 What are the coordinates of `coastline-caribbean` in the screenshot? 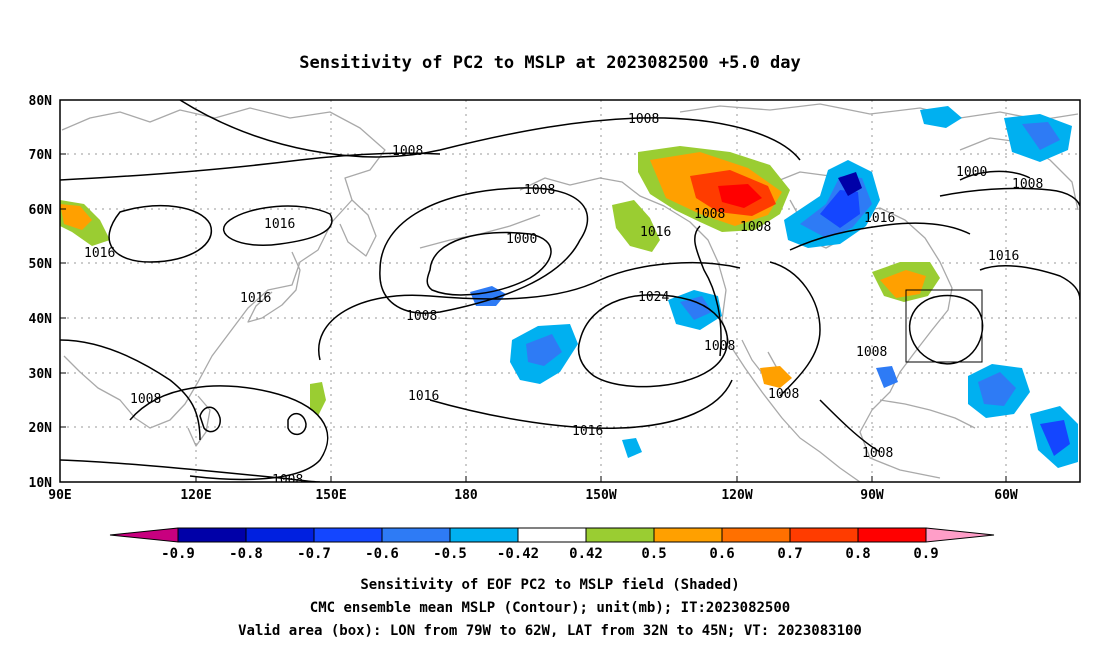 It's located at (927, 414).